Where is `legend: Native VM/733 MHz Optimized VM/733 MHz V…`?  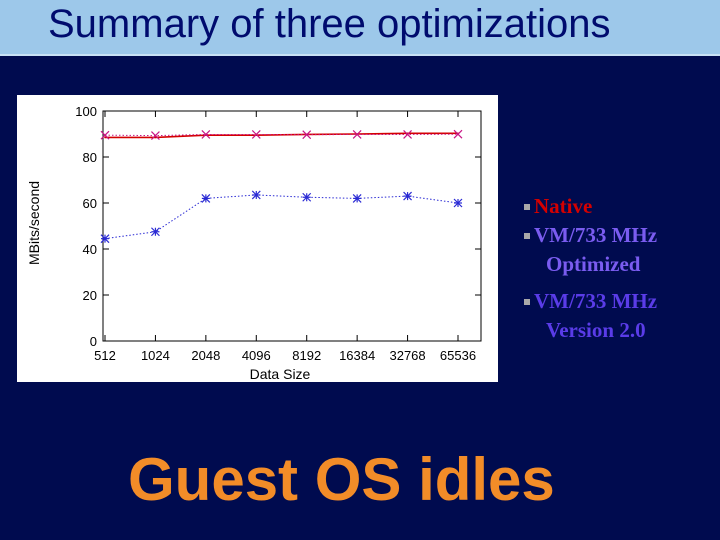
legend: Native VM/733 MHz Optimized VM/733 MHz V… is located at coordinates (619, 268).